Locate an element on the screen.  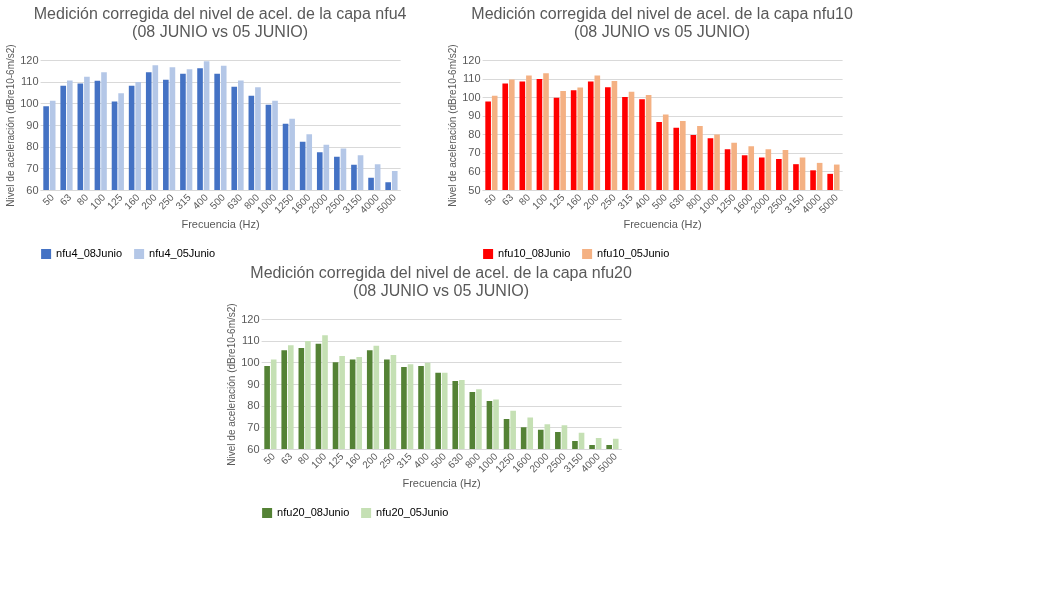
legend-label: nfu10_05Junio is located at coordinates (633, 253).